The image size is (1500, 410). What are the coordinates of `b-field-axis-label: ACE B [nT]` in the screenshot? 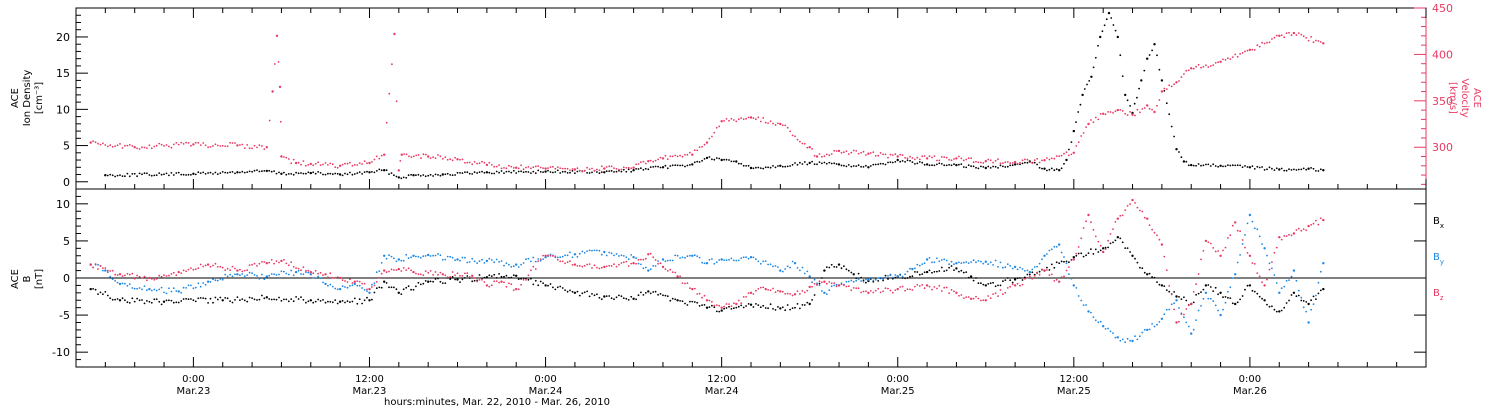 It's located at (27, 279).